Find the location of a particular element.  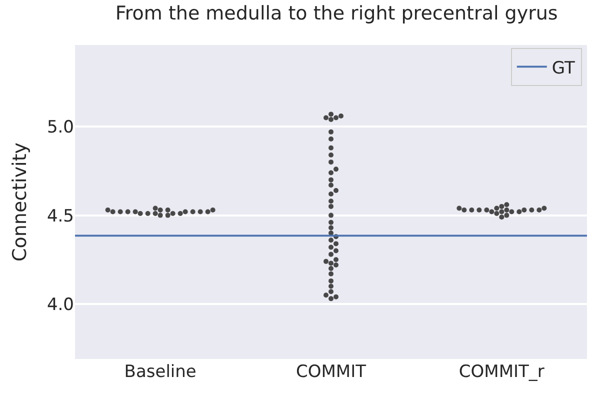

x-tick-label: COMMIT is located at coordinates (331, 372).